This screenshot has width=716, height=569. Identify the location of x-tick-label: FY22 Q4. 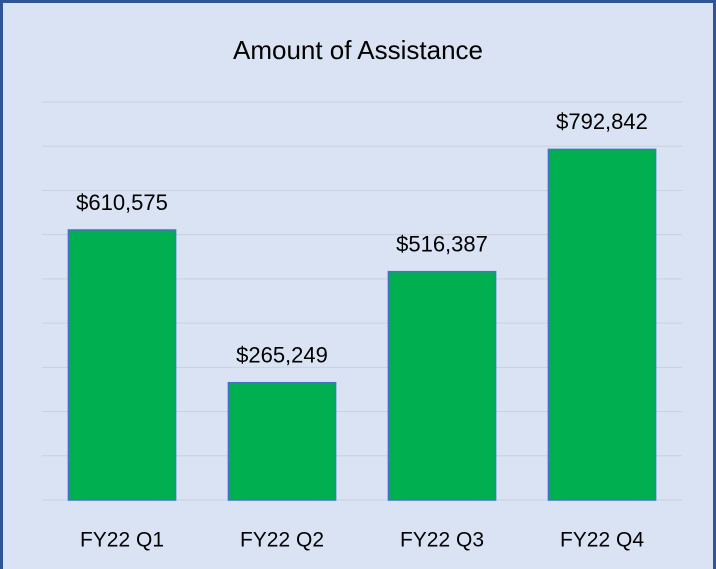
(602, 540).